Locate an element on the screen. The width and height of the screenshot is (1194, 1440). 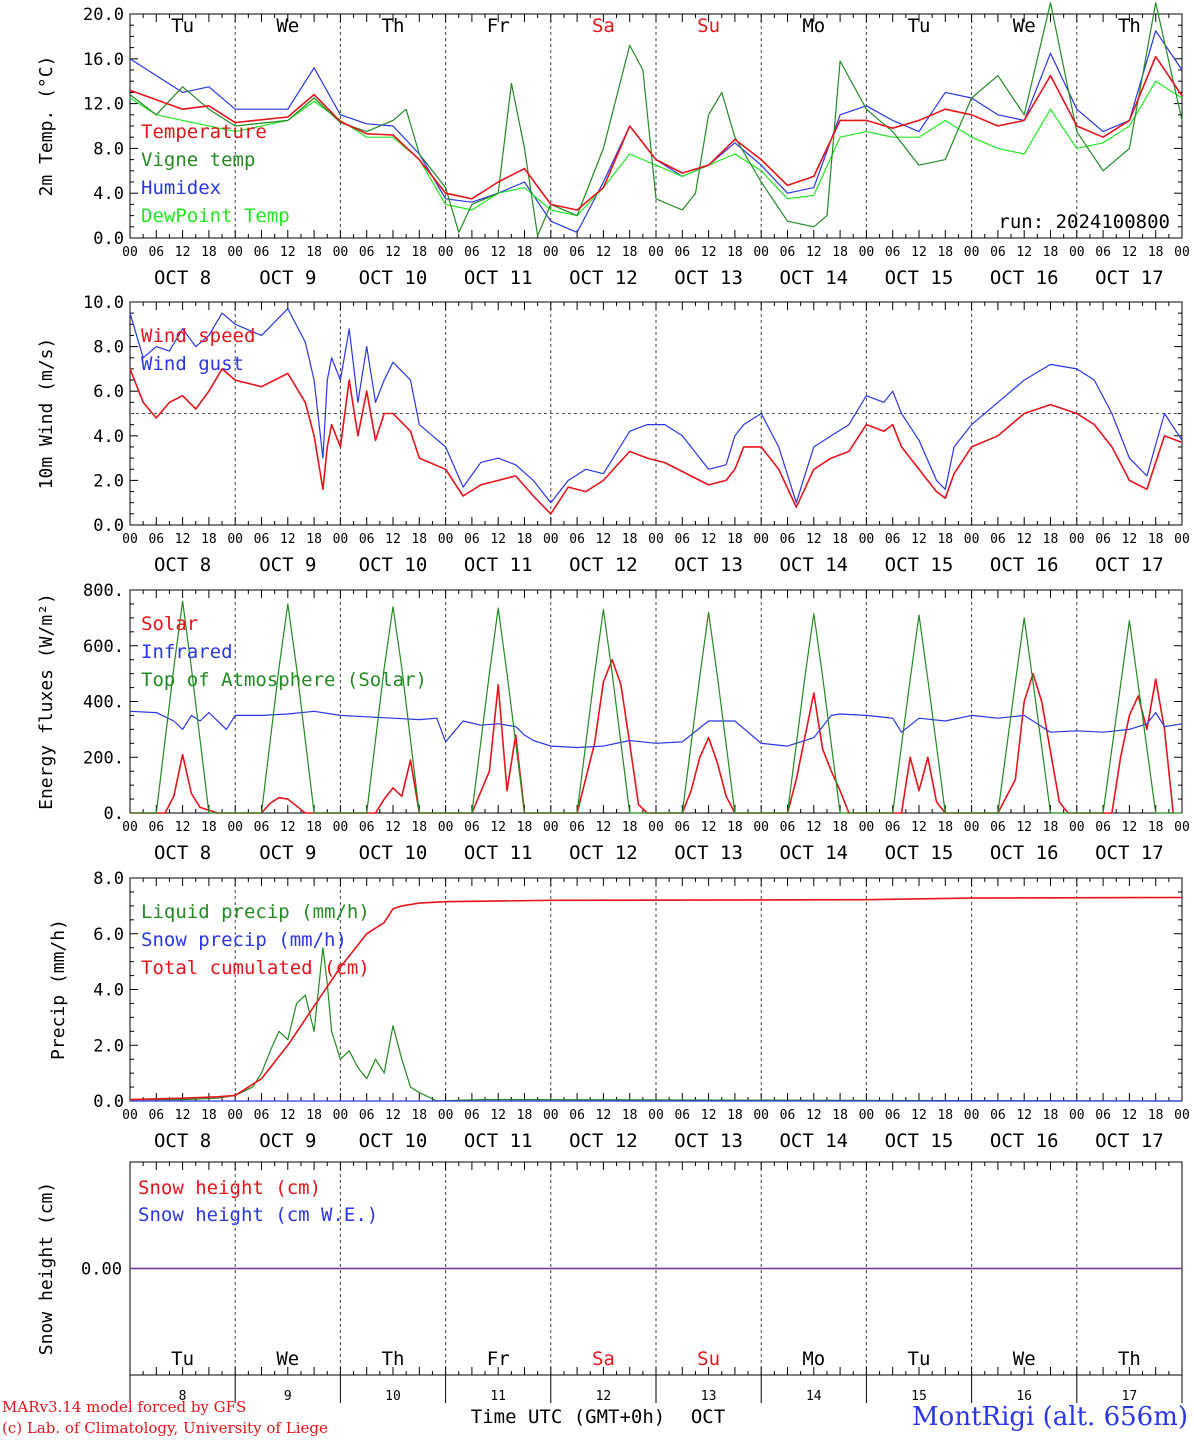
y-tick-label: 12.0 is located at coordinates (103, 105).